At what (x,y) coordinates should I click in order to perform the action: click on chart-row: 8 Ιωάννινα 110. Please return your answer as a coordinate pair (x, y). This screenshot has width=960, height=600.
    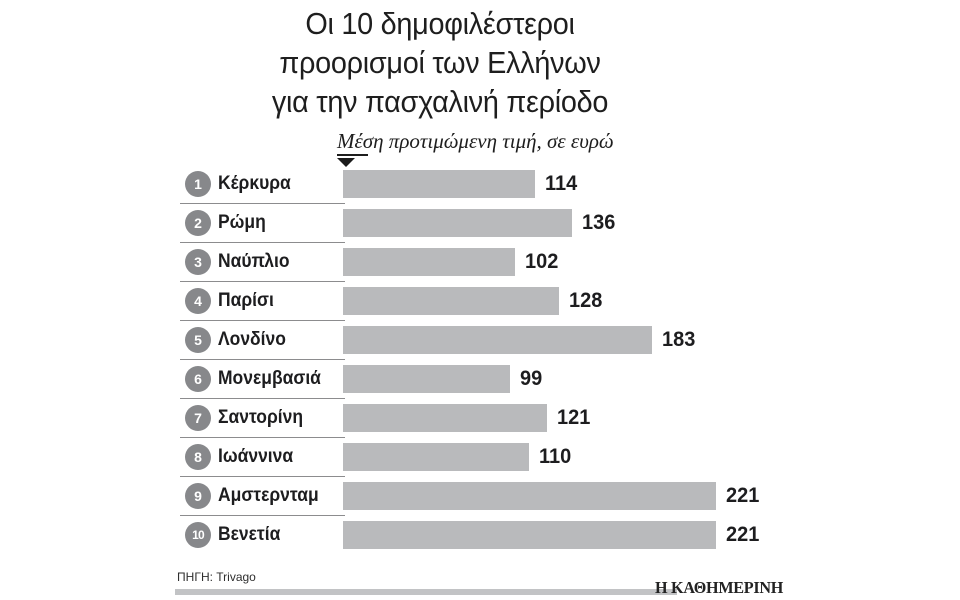
    Looking at the image, I should click on (485, 462).